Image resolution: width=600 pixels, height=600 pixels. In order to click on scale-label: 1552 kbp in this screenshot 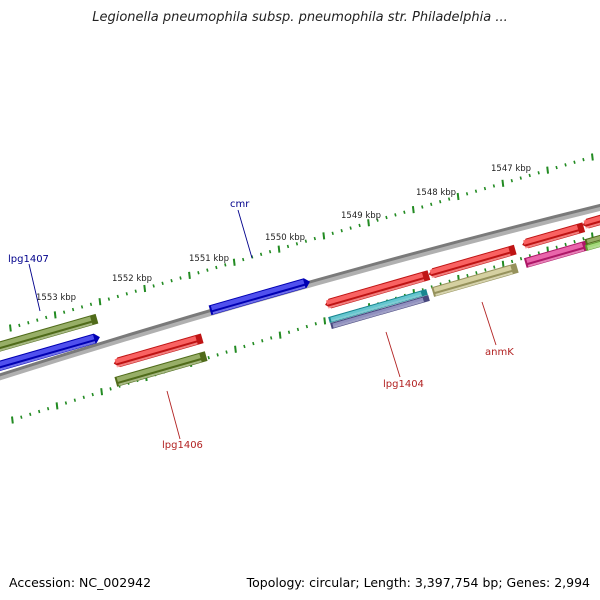, I will do `click(132, 279)`.